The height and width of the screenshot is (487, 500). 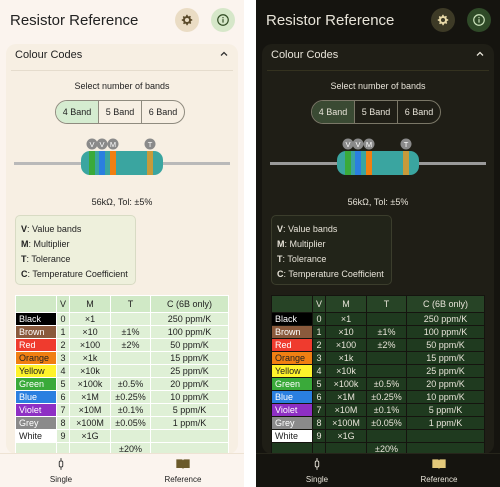 I want to click on tempco-cell: 5 ppm/K, so click(x=445, y=410).